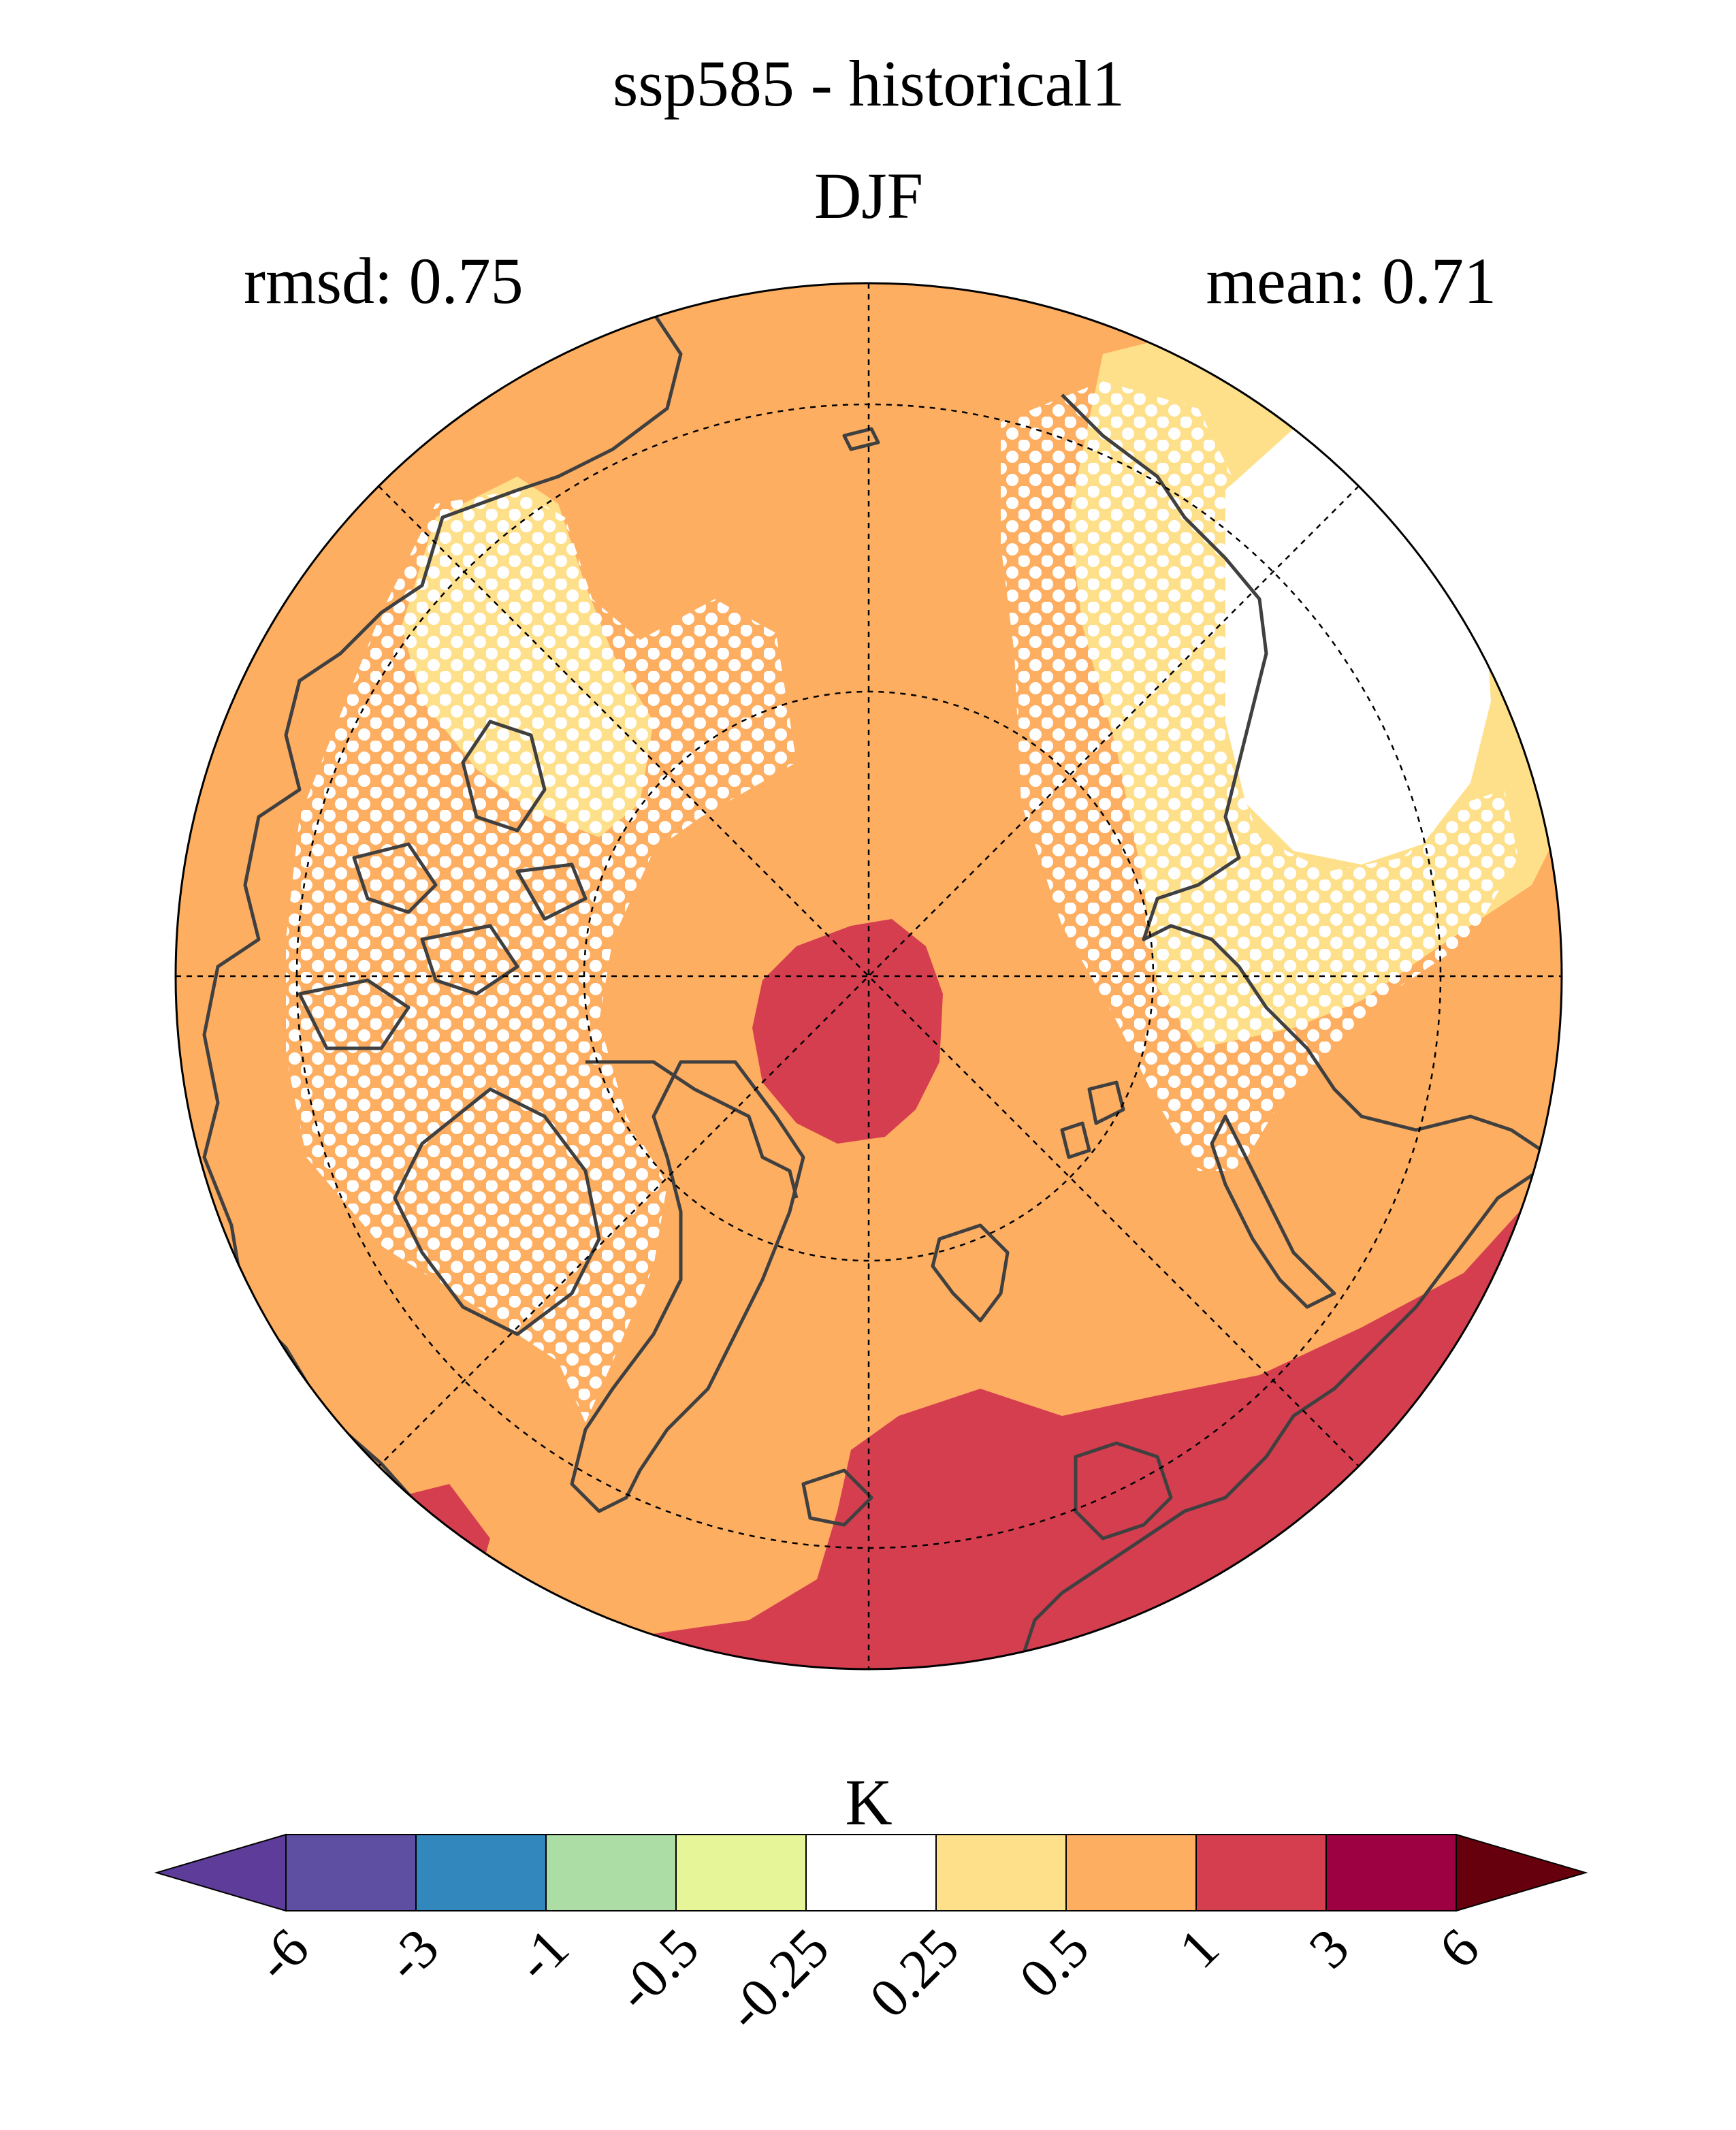  Describe the element at coordinates (413, 1954) in the screenshot. I see `colorbar-tick-label: -3` at that location.